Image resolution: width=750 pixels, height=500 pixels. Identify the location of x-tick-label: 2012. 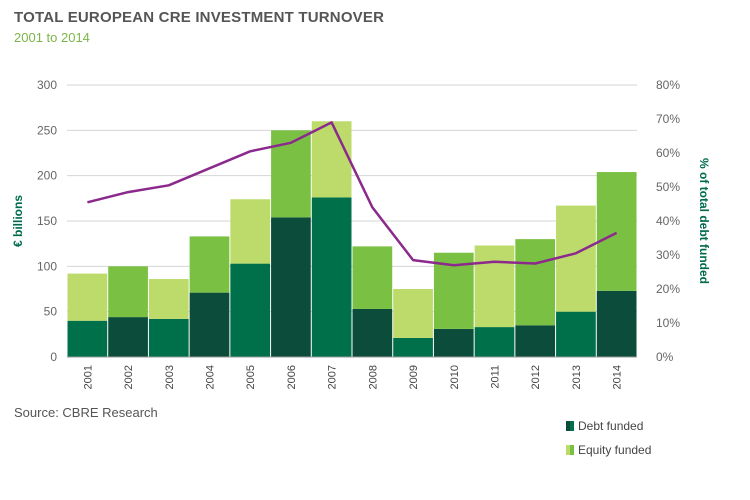
(536, 377).